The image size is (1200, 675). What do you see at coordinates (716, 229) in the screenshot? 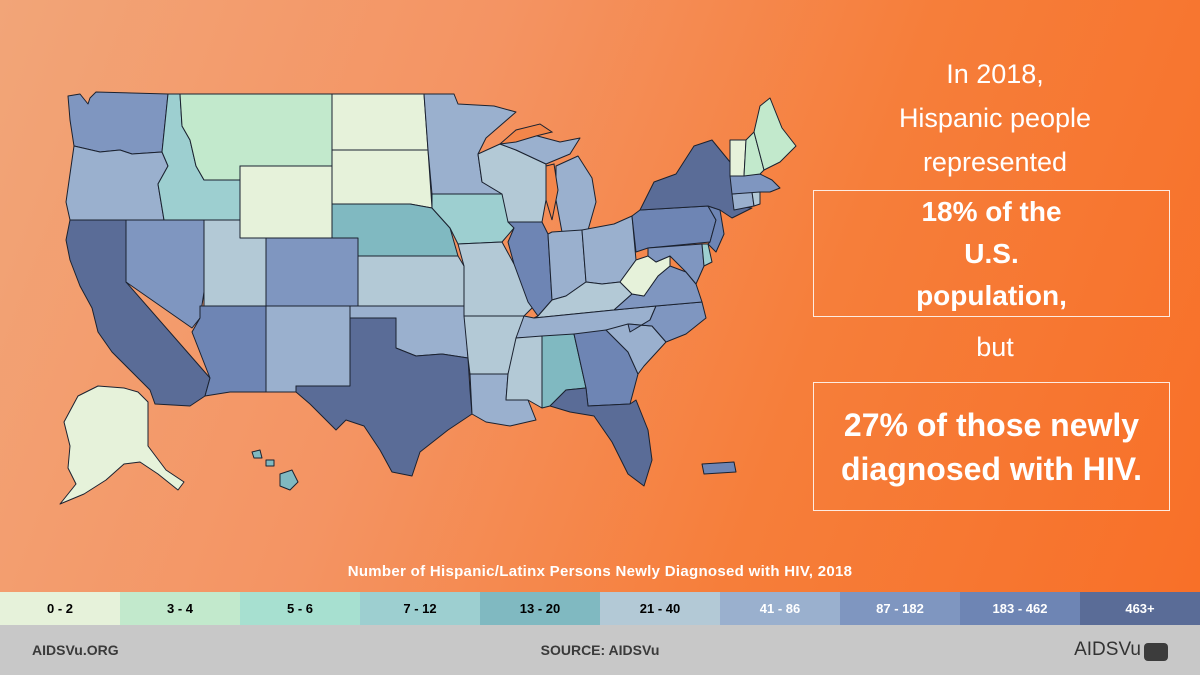
I see `state-nj` at bounding box center [716, 229].